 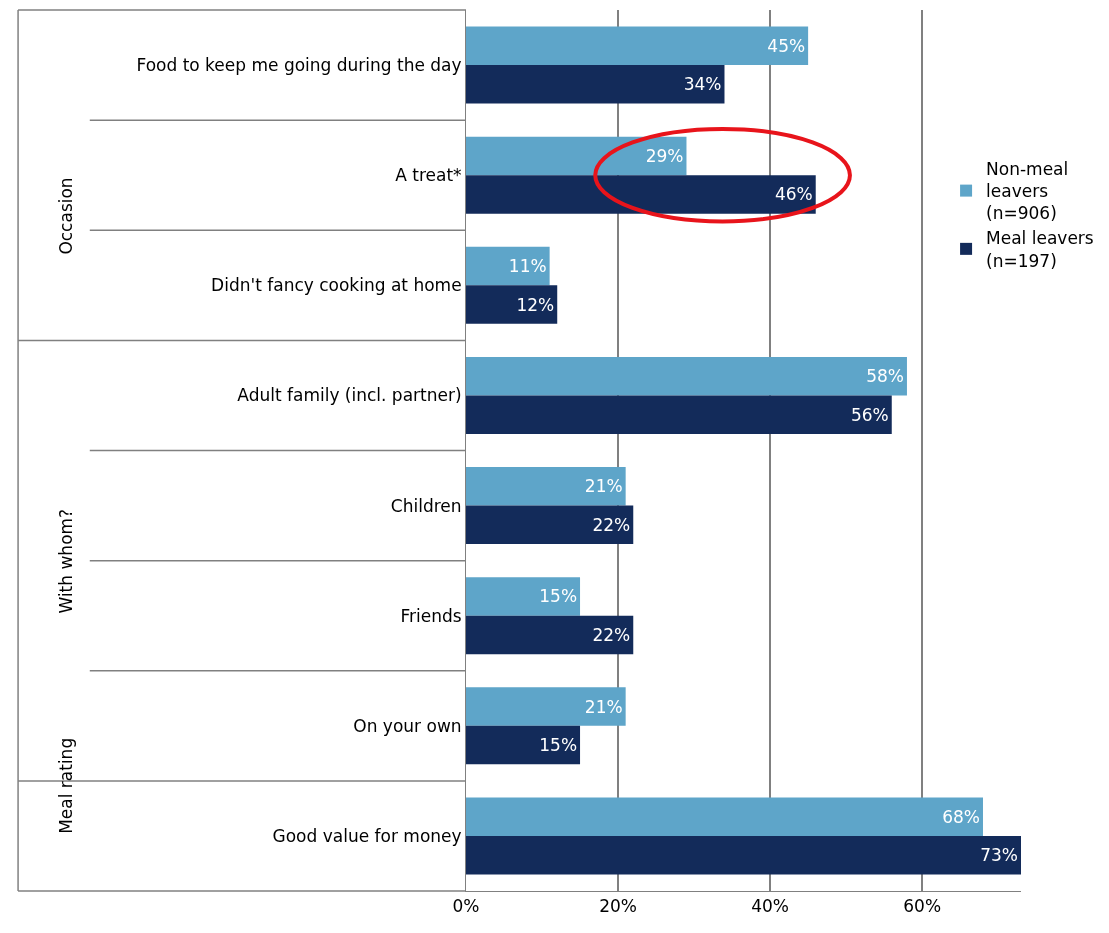 I want to click on data-label: 45%, so click(x=786, y=45).